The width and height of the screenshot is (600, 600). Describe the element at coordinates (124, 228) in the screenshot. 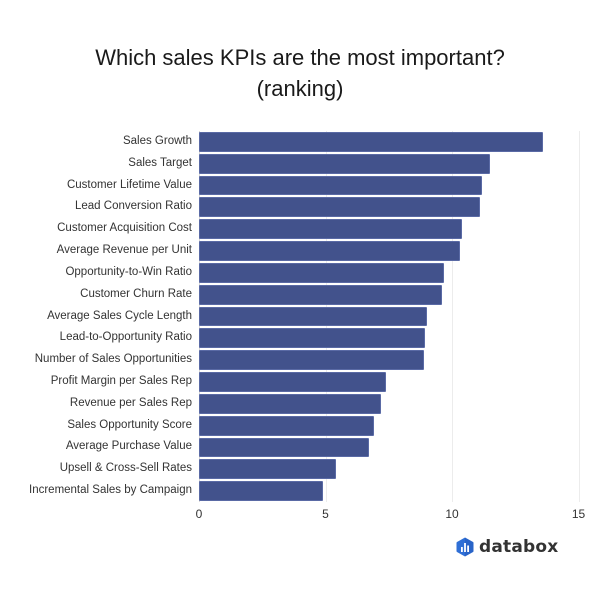

I see `category-label: Customer Acquisition Cost` at that location.